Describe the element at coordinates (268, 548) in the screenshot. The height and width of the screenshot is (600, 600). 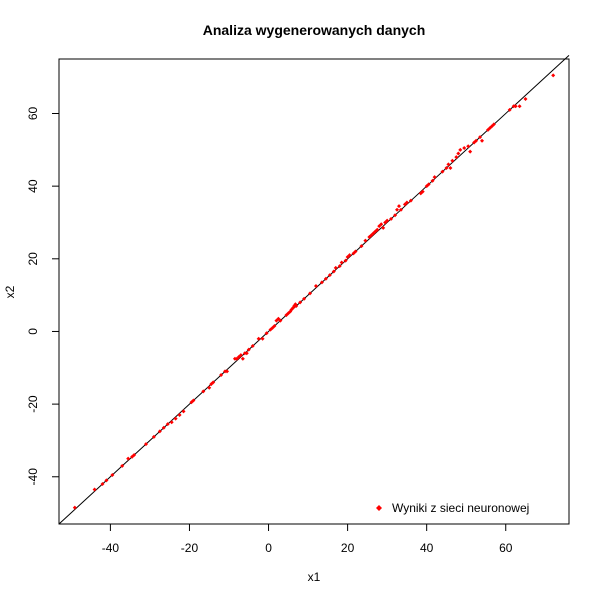
I see `x-tick-label: 0` at that location.